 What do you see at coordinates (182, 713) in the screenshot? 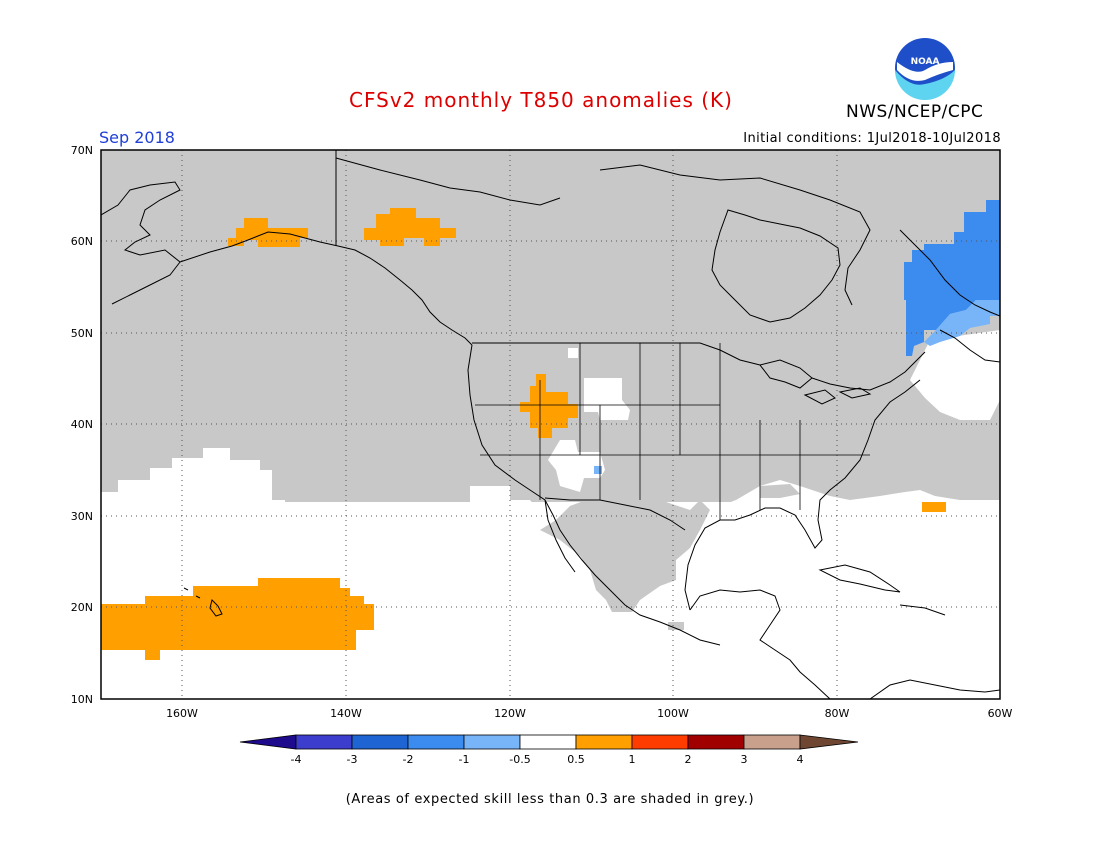
I see `lon-label: 160W` at bounding box center [182, 713].